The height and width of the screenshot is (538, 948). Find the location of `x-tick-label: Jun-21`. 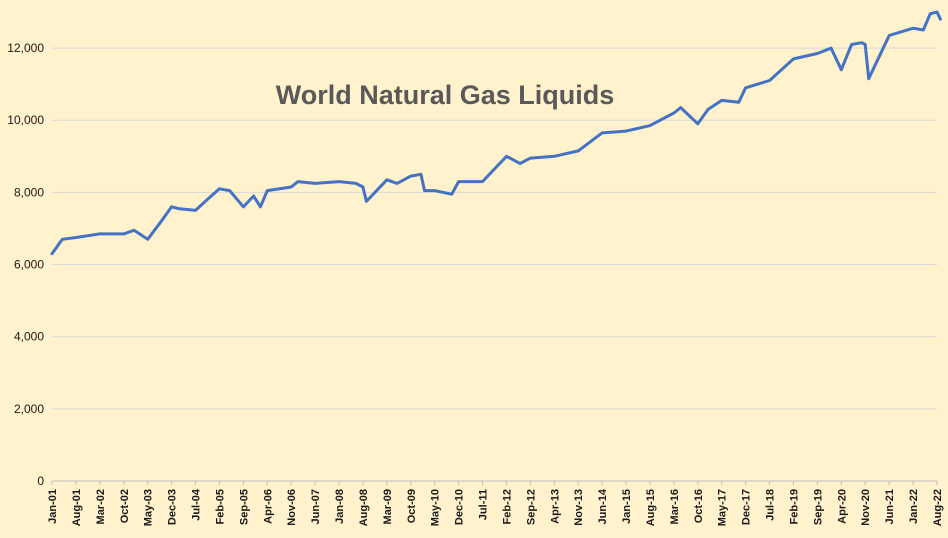

x-tick-label: Jun-21 is located at coordinates (890, 506).